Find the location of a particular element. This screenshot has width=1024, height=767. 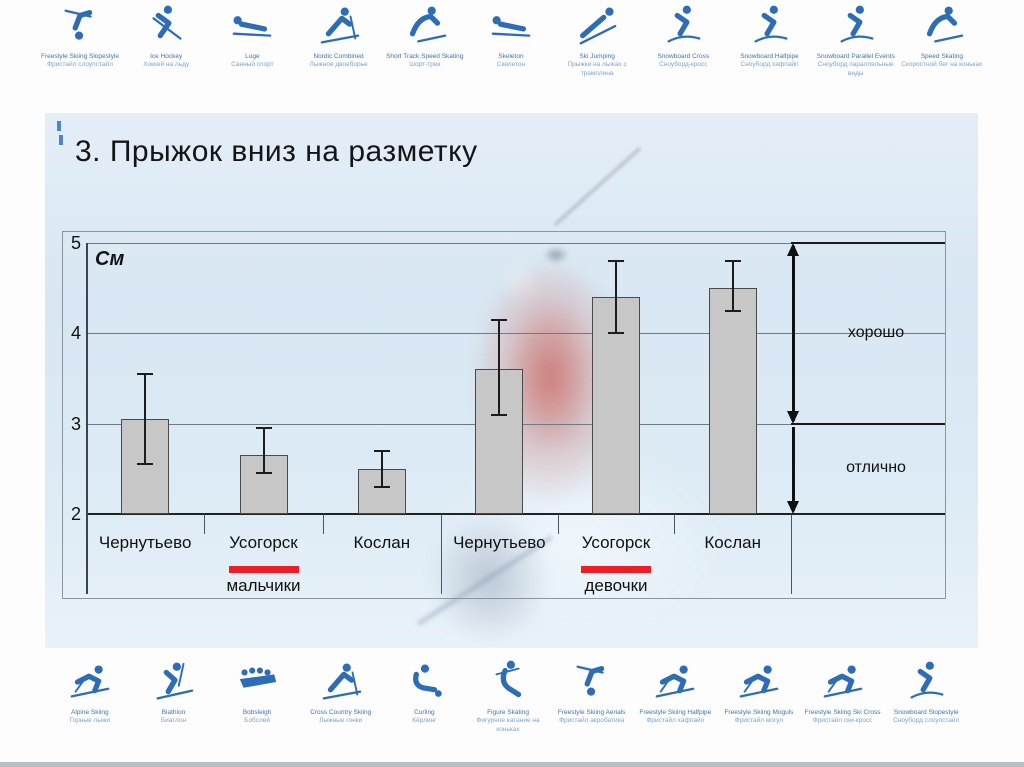

pictogram-label-ru: Фристайл хафпайп is located at coordinates (675, 721).